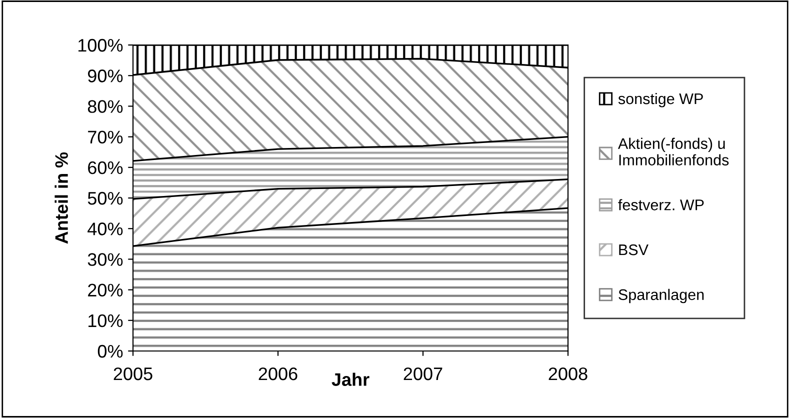 The width and height of the screenshot is (790, 418). I want to click on x-tick-label: 2006, so click(278, 373).